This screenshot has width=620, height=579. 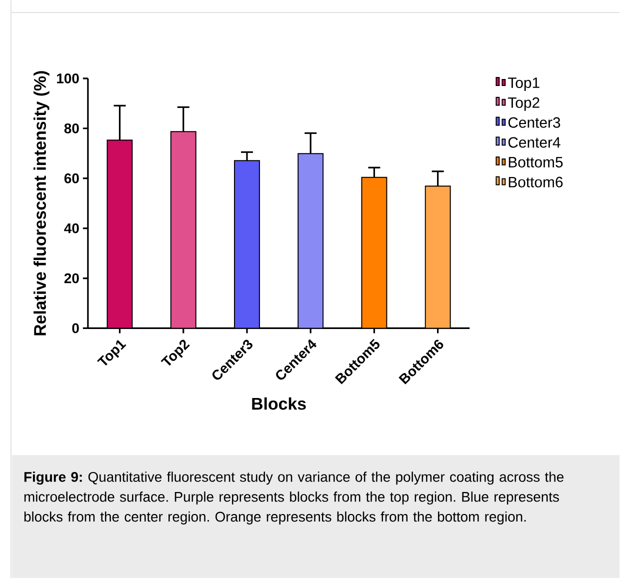 I want to click on y-tick-label: 60, so click(x=71, y=179).